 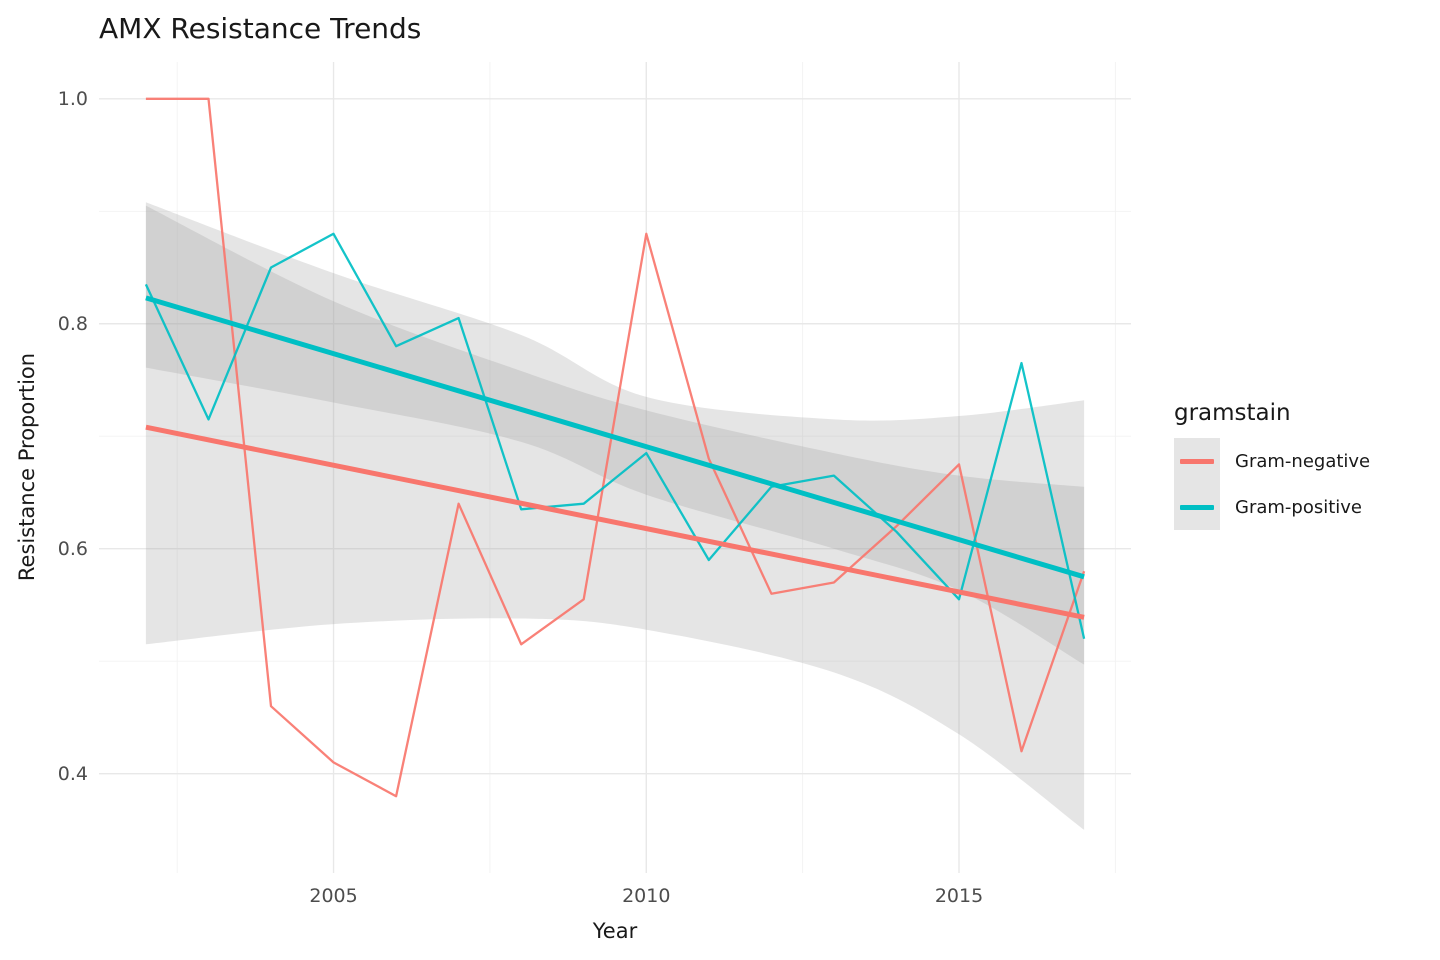 What do you see at coordinates (72, 773) in the screenshot?
I see `y-tick-label: 0.4` at bounding box center [72, 773].